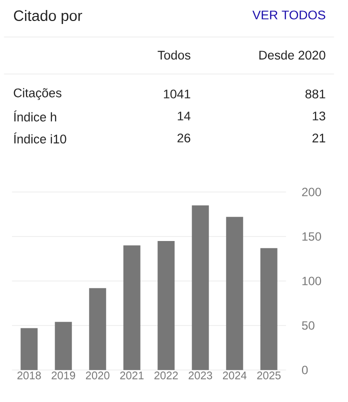  Describe the element at coordinates (292, 55) in the screenshot. I see `text: Desde 2020` at that location.